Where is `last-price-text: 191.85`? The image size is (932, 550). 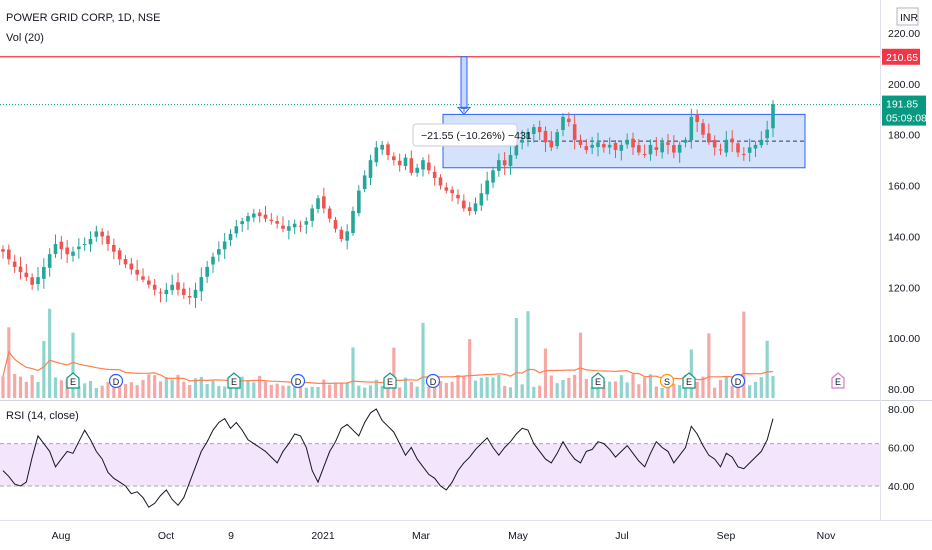 last-price-text: 191.85 is located at coordinates (902, 105).